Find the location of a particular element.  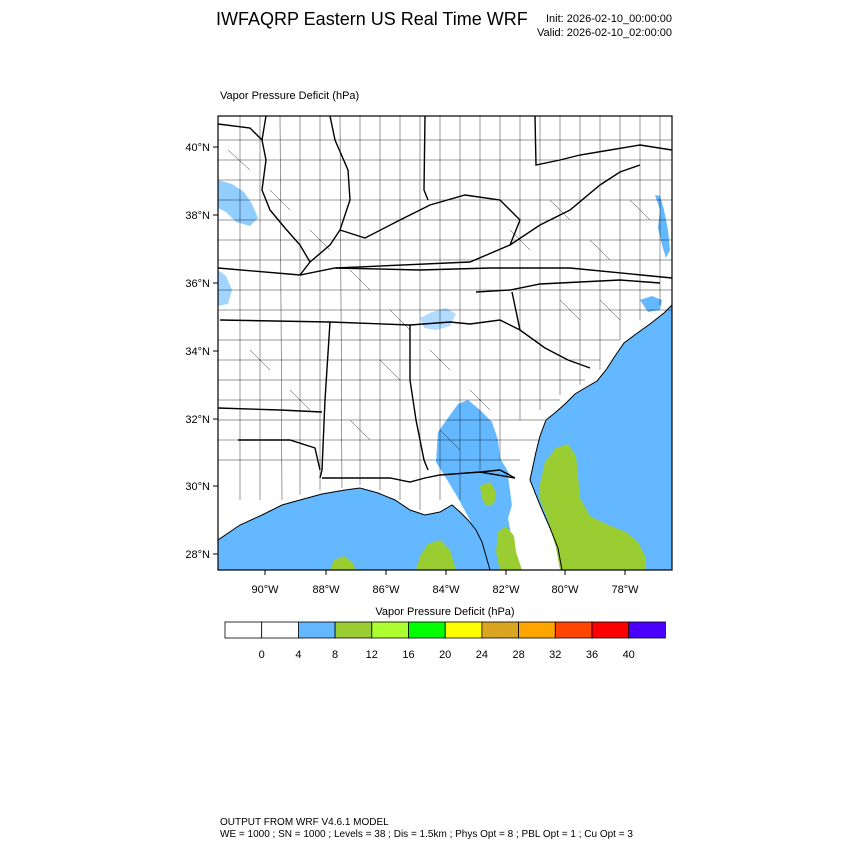

field-label: Vapor Pressure Deficit (hPa) is located at coordinates (290, 96).